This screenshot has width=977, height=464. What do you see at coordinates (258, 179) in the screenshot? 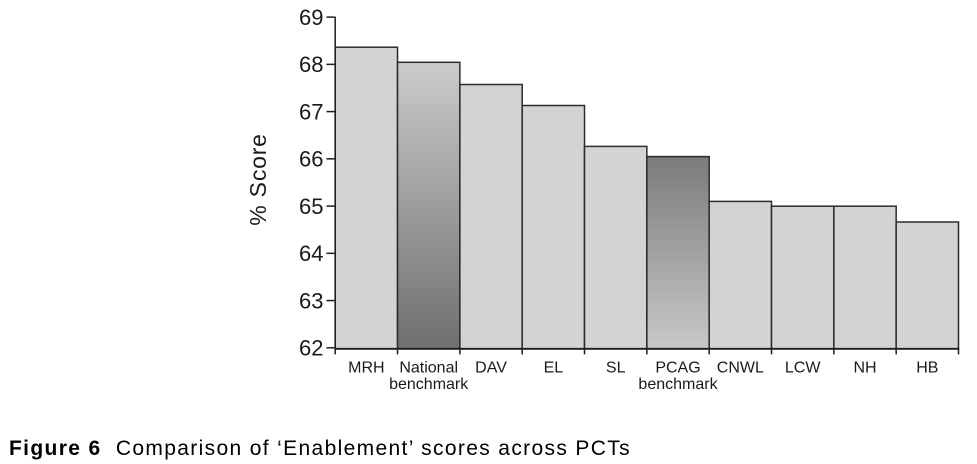
I see `svg-text: % Score` at bounding box center [258, 179].